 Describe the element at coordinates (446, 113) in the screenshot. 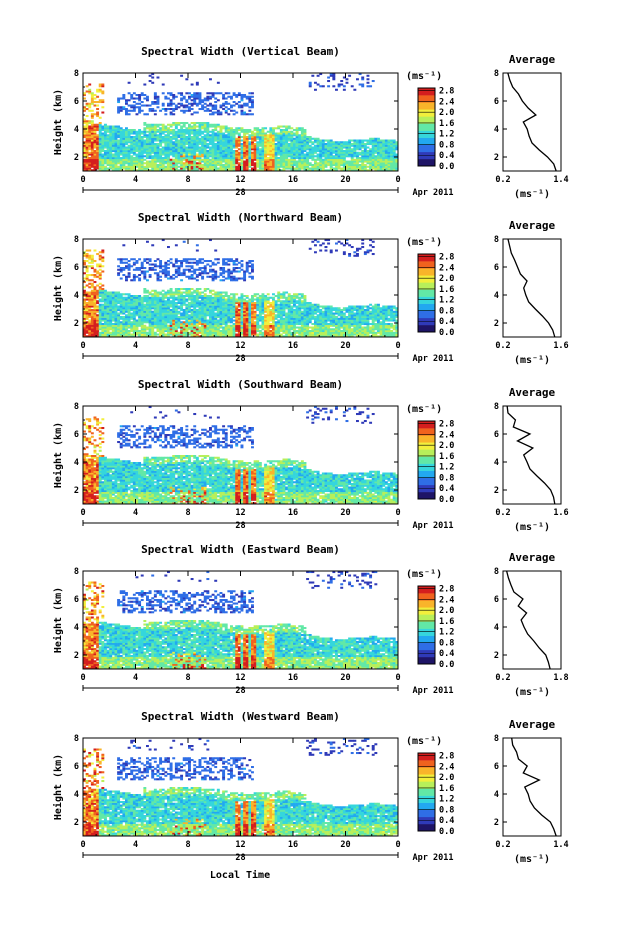

I see `colorbar-tick-label: 2.0` at that location.